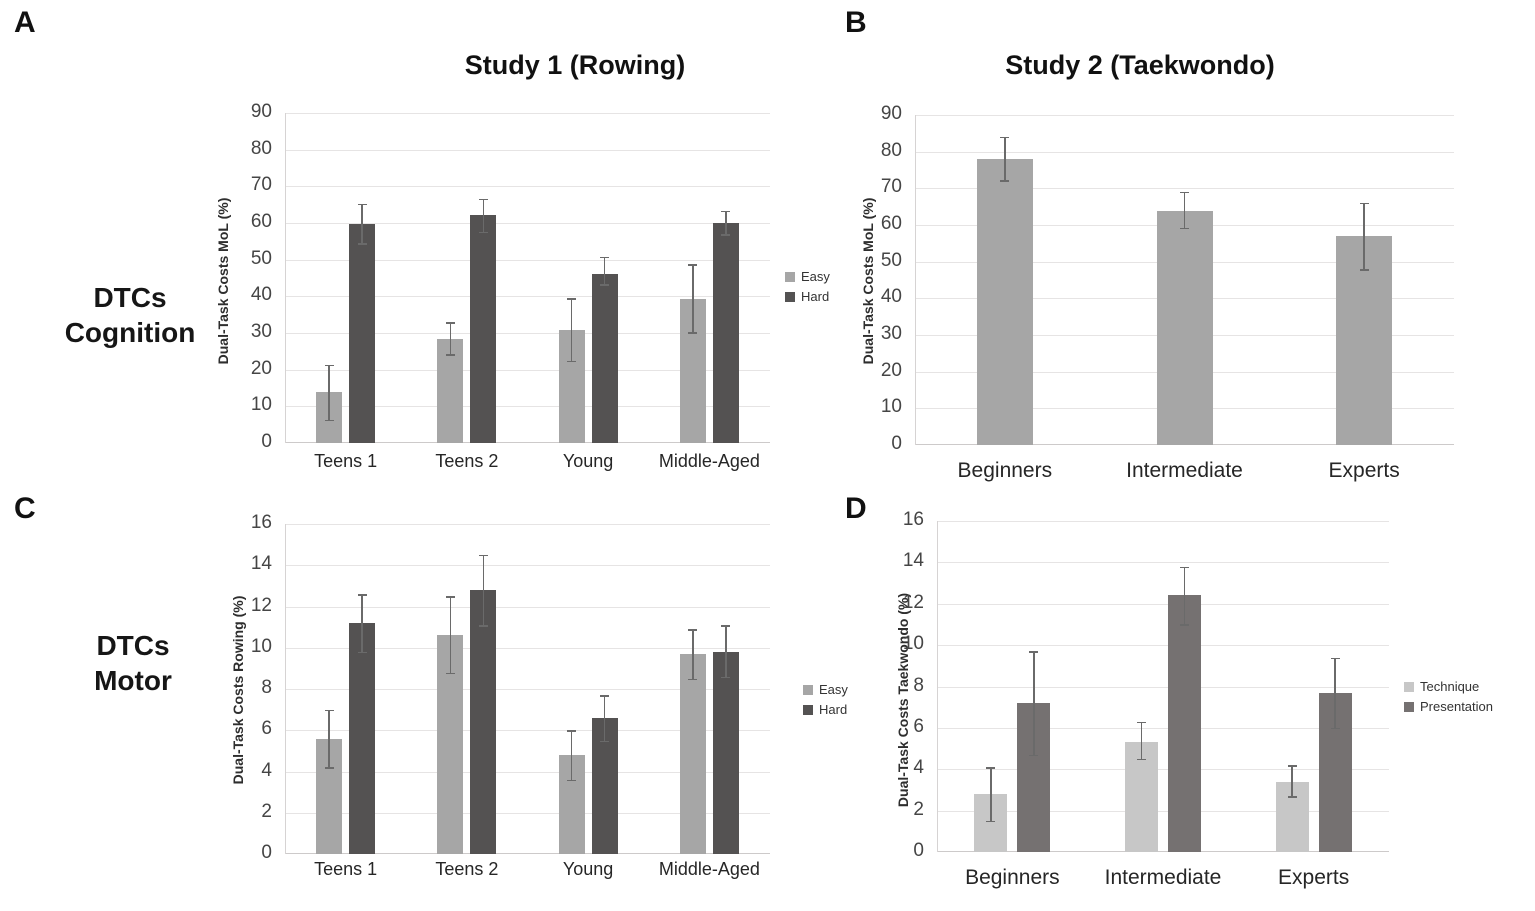  Describe the element at coordinates (891, 223) in the screenshot. I see `y-tick-label-60: 60` at that location.